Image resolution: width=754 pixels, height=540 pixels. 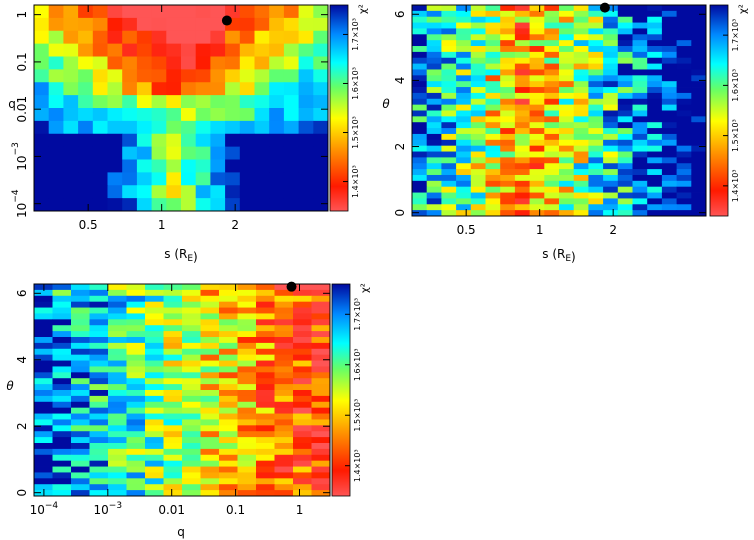 I want to click on x-tick-label: 1, so click(x=162, y=225).